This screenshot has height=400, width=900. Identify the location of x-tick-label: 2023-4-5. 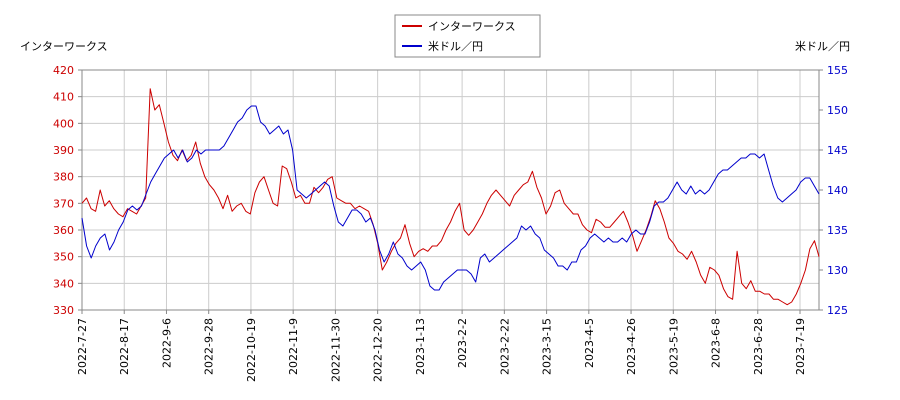
(589, 343).